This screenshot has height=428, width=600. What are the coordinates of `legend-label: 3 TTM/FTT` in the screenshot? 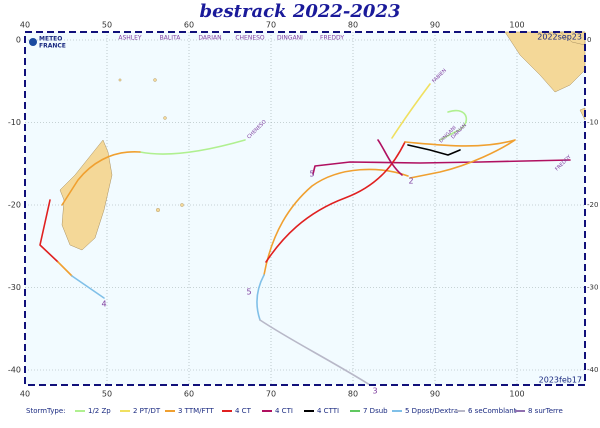 It's located at (196, 411).